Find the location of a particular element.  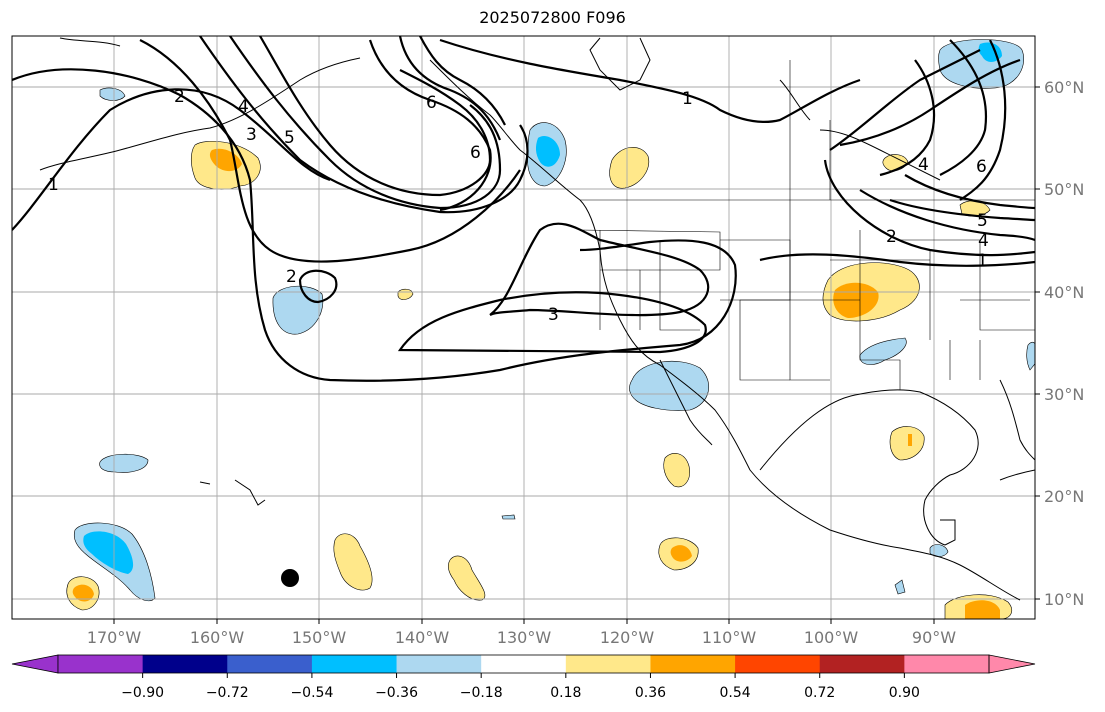

lon-label: 160°W is located at coordinates (217, 637).